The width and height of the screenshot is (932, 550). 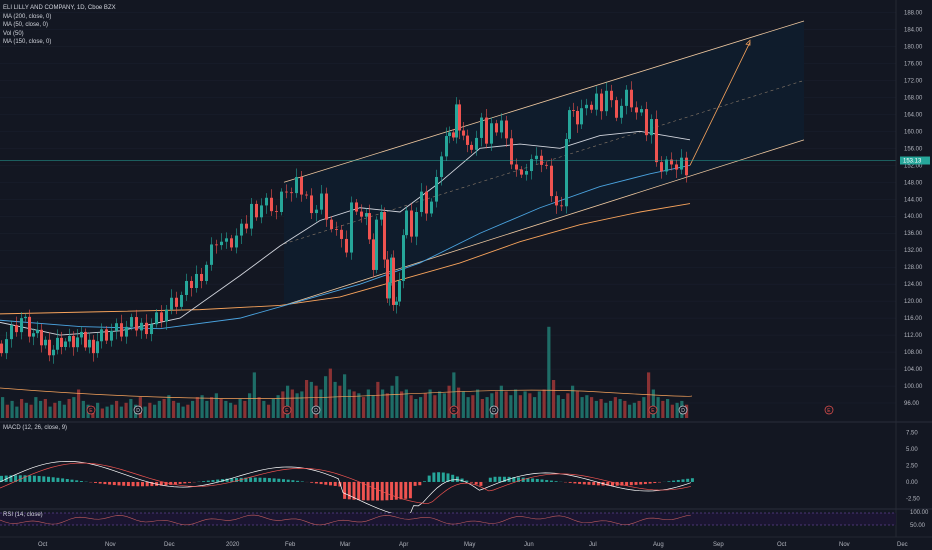 I want to click on legend-title: ELI LILLY AND COMPANY, 1D, Cboe BZX, so click(x=59, y=8).